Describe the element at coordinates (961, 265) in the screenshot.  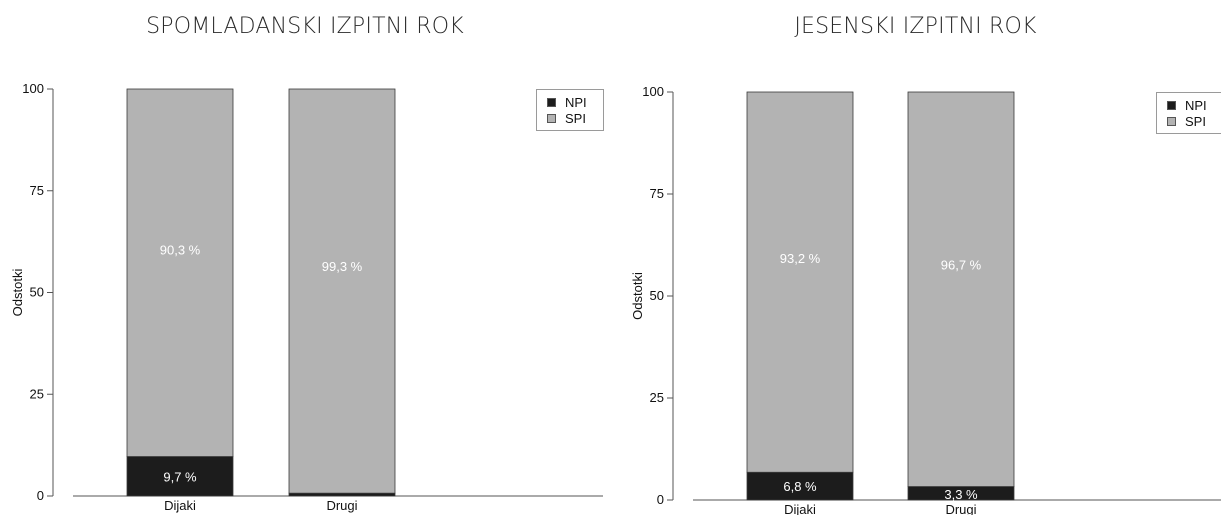
I see `data-label: 96,7 %` at that location.